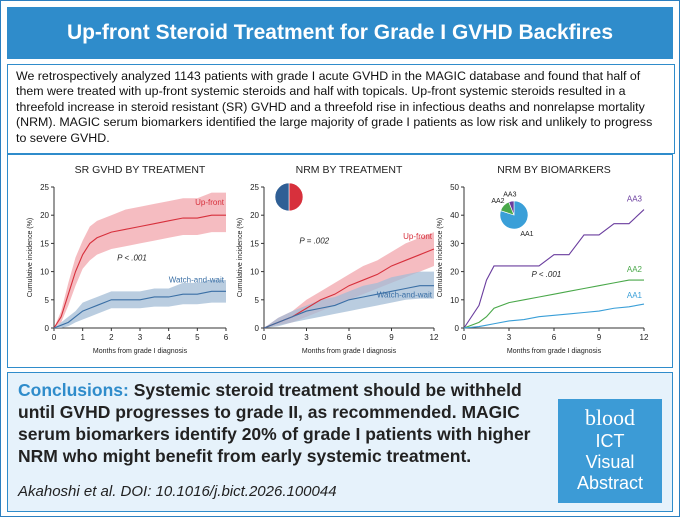  Describe the element at coordinates (610, 441) in the screenshot. I see `logo-line: ICT` at that location.